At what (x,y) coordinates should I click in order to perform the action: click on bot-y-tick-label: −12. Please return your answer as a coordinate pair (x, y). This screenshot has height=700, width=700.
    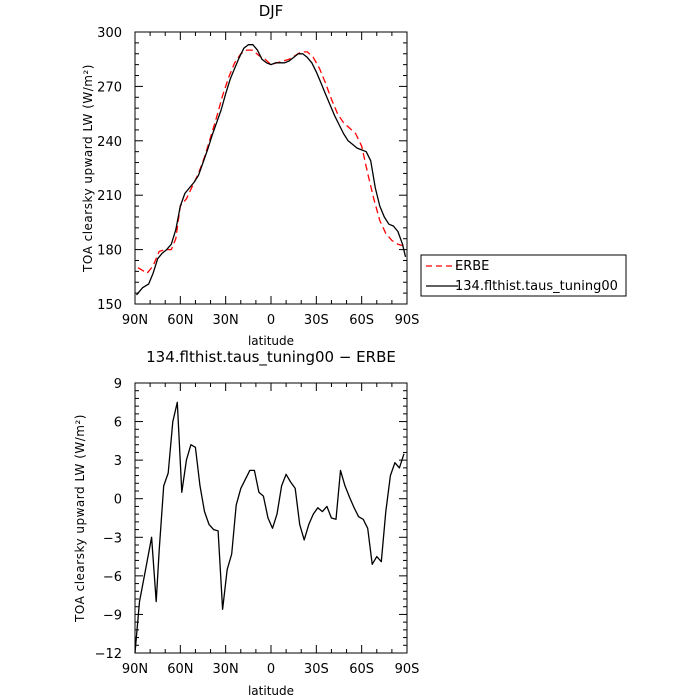
    Looking at the image, I should click on (108, 654).